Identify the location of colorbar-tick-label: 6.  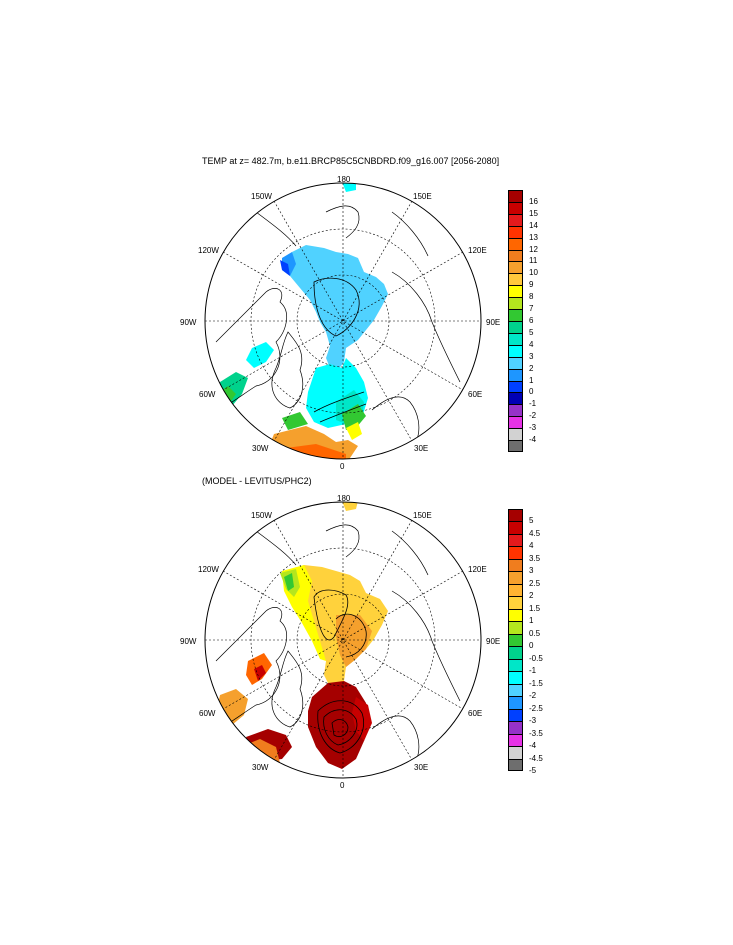
(531, 320).